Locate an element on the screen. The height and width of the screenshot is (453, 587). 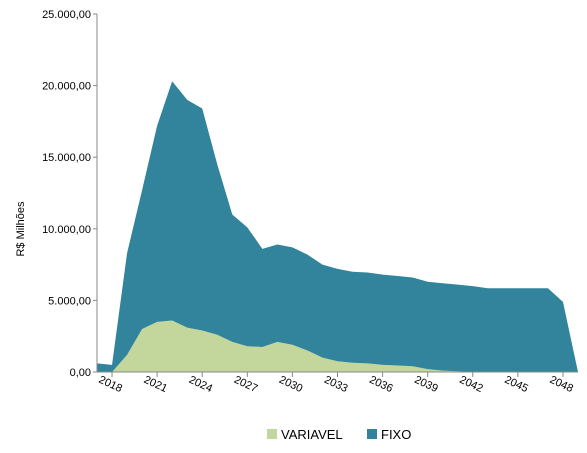
x-tick-label: 2045 is located at coordinates (516, 384).